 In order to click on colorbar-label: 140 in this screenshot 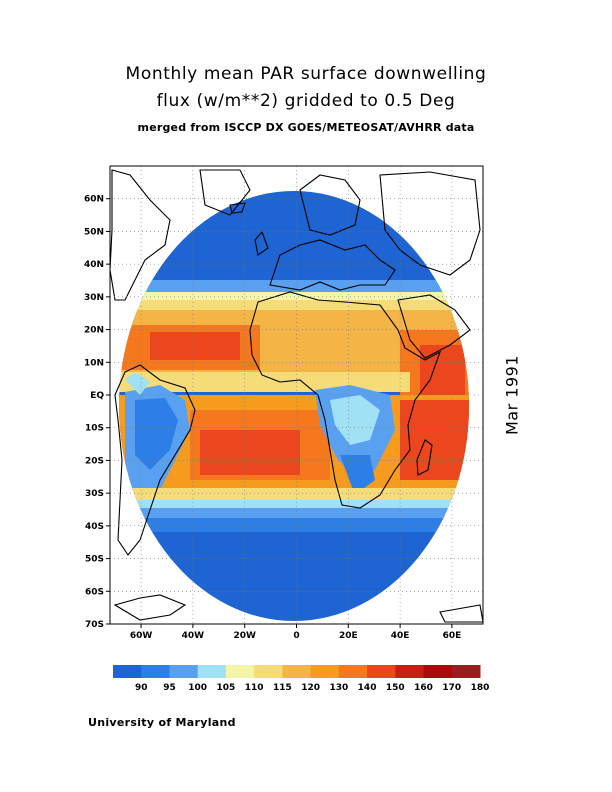, I will do `click(367, 688)`.